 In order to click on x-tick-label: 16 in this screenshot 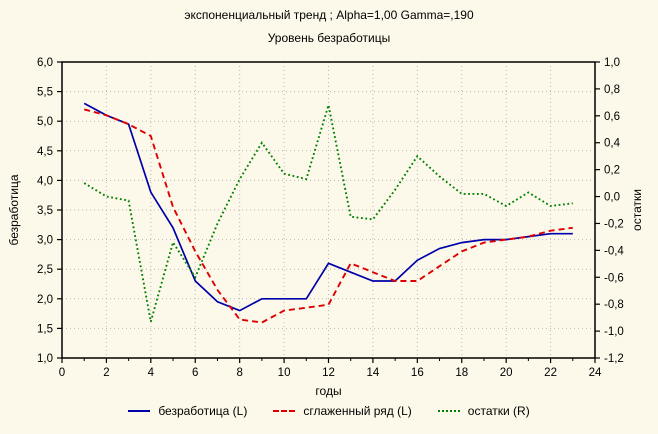, I will do `click(417, 373)`.